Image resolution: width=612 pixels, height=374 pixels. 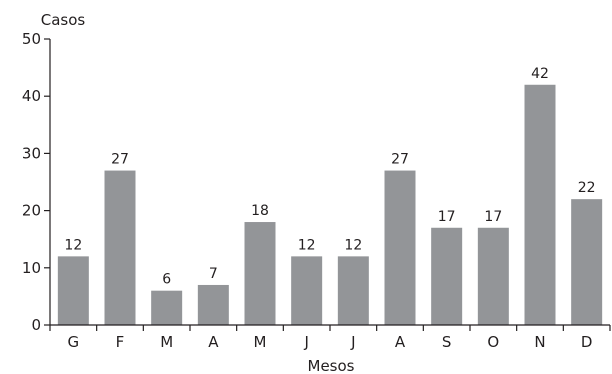 What do you see at coordinates (587, 342) in the screenshot?
I see `x-tick-label-11: D` at bounding box center [587, 342].